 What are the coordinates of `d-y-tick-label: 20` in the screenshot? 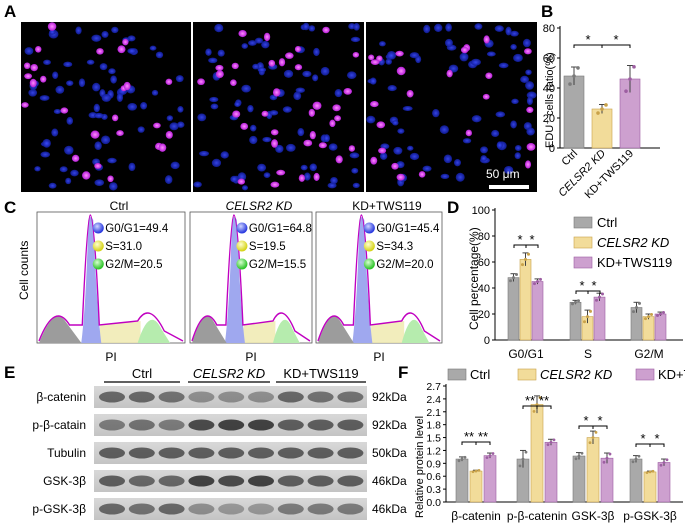 It's located at (484, 315).